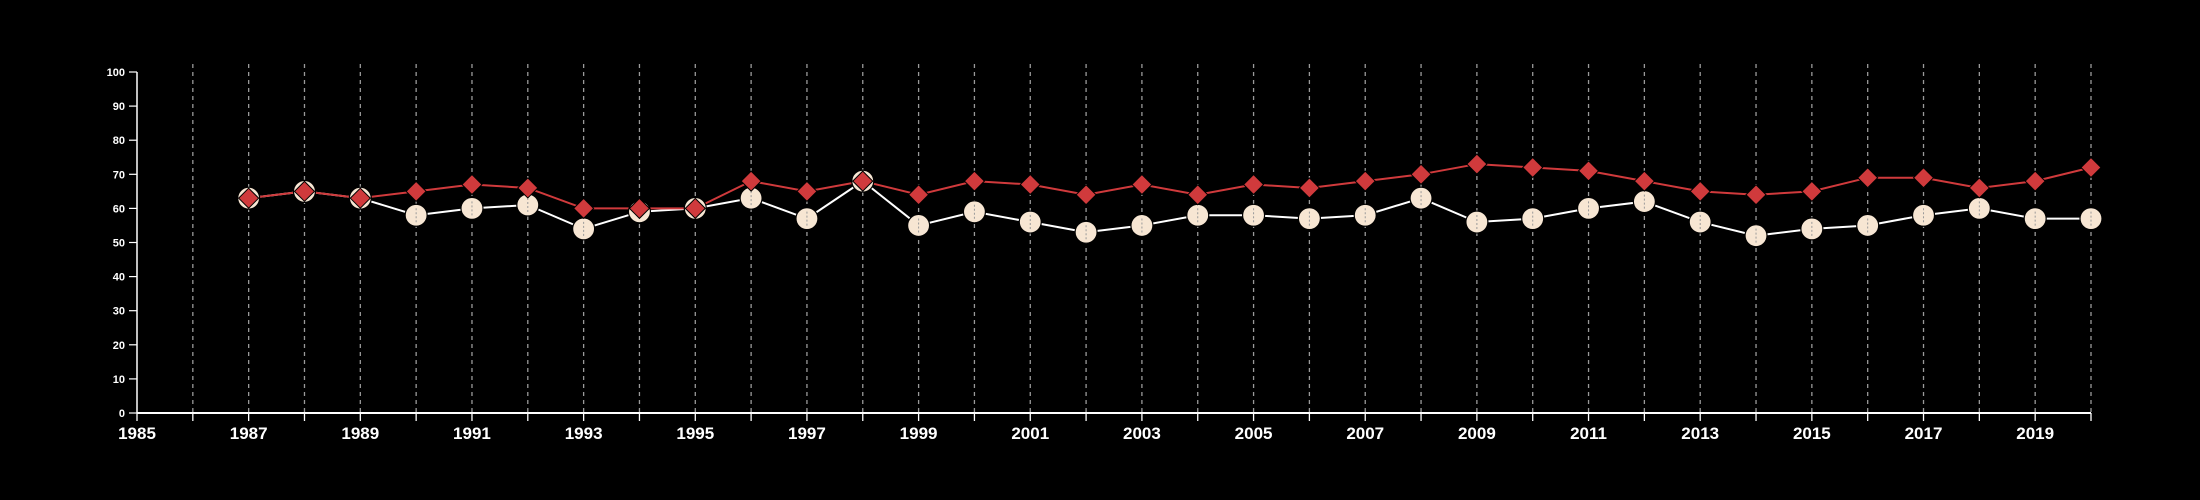 This screenshot has height=500, width=2200. I want to click on x-tick-label: 2009, so click(1477, 433).